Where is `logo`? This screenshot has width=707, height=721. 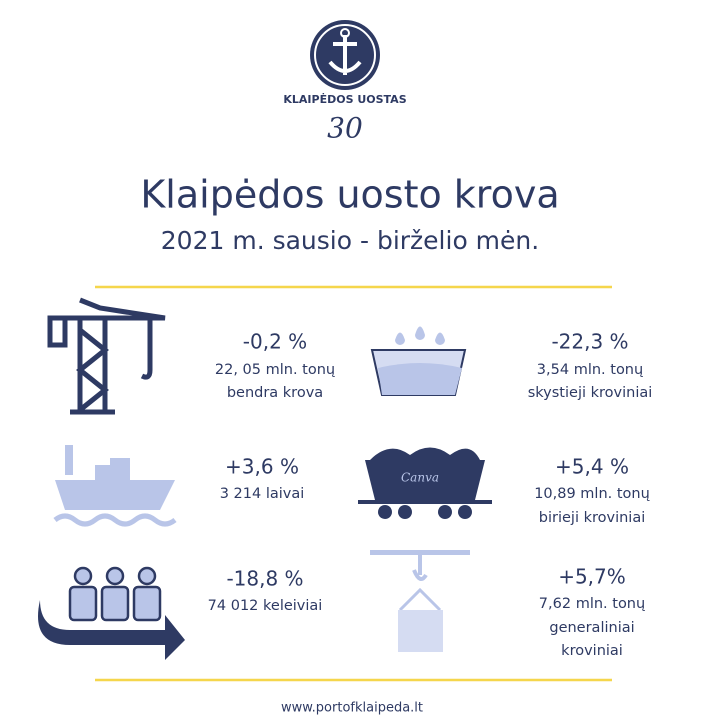
logo is located at coordinates (345, 55).